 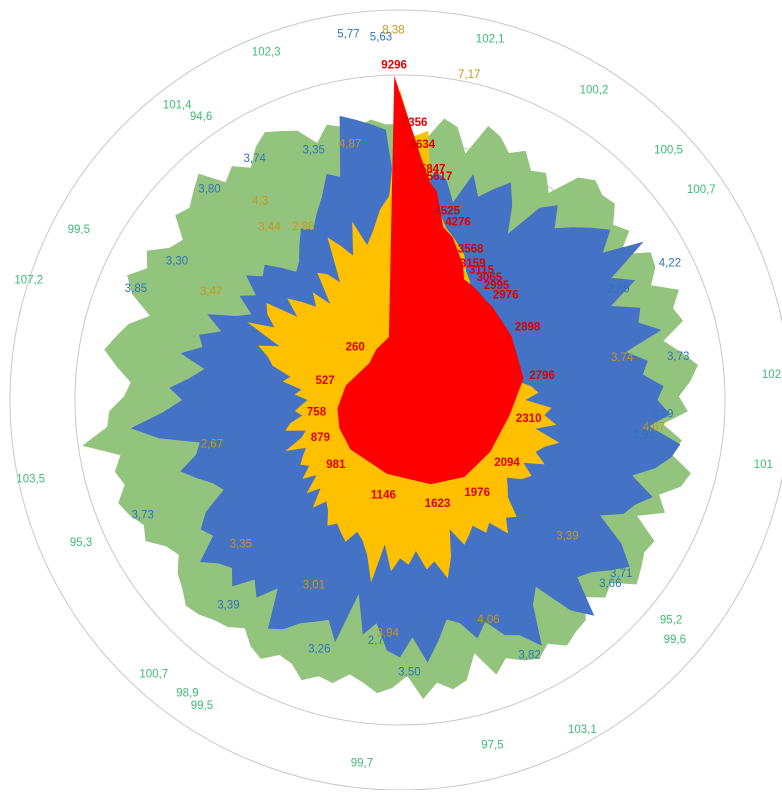 What do you see at coordinates (671, 621) in the screenshot?
I see `data-label-green: 95,2` at bounding box center [671, 621].